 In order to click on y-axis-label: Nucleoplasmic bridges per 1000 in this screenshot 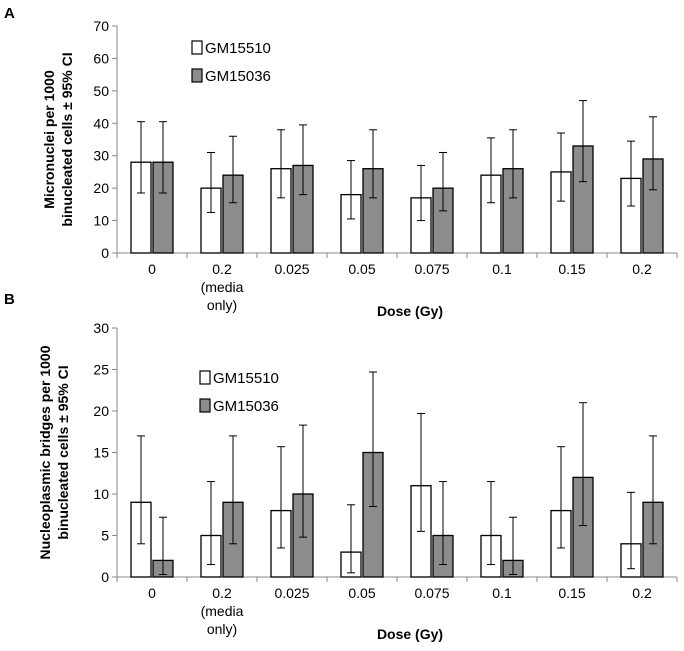, I will do `click(45, 452)`.